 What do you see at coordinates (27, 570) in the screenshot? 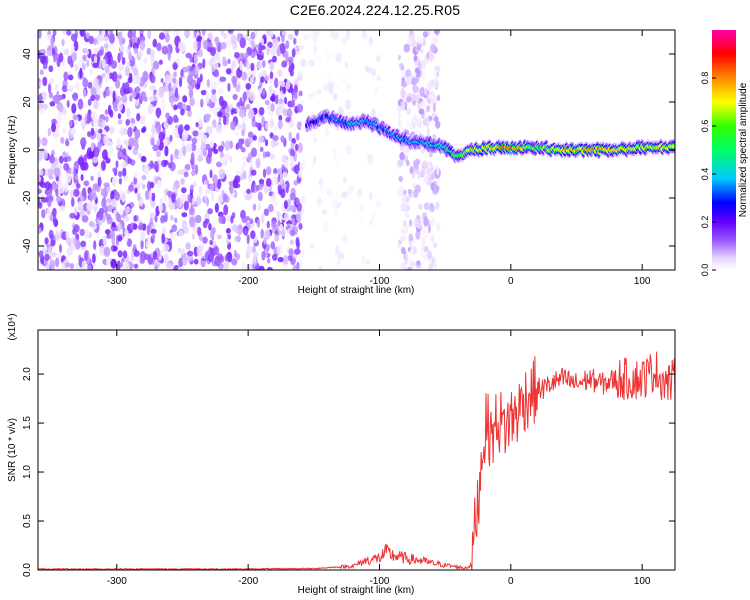
I see `snr-y-tick-label: 0.0` at bounding box center [27, 570].